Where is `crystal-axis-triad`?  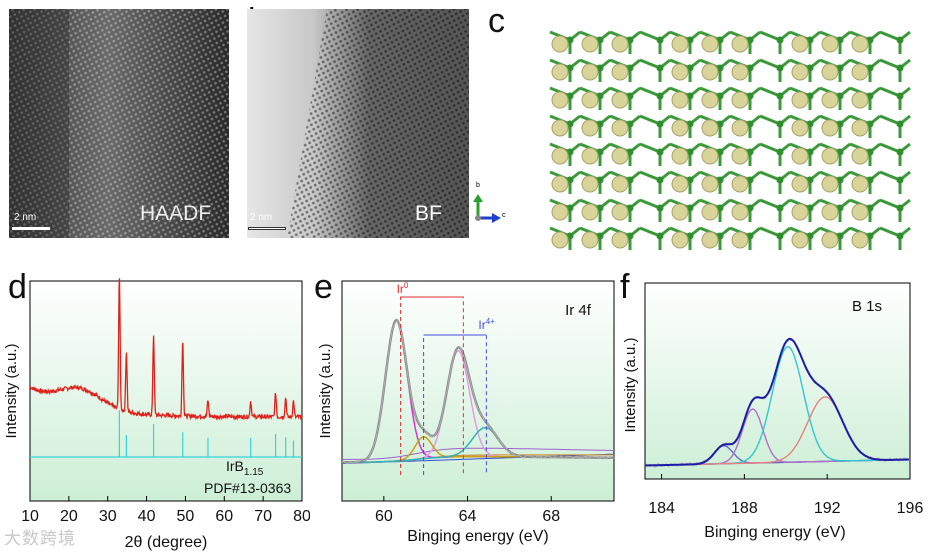 crystal-axis-triad is located at coordinates (495, 205).